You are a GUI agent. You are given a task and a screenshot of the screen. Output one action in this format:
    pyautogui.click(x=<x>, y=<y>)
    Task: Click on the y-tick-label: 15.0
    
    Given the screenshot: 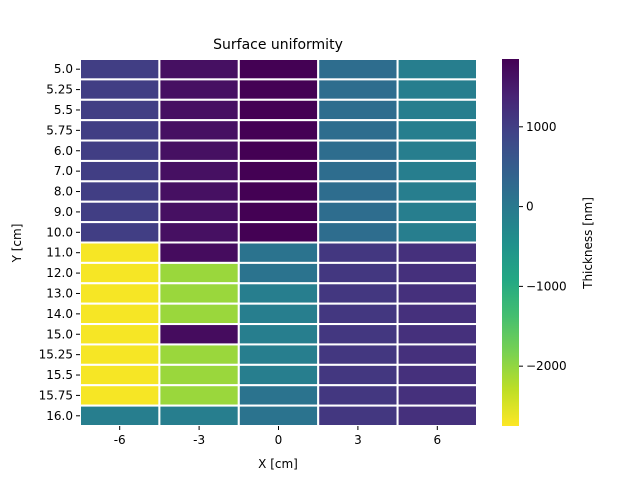 What is the action you would take?
    pyautogui.click(x=59, y=334)
    